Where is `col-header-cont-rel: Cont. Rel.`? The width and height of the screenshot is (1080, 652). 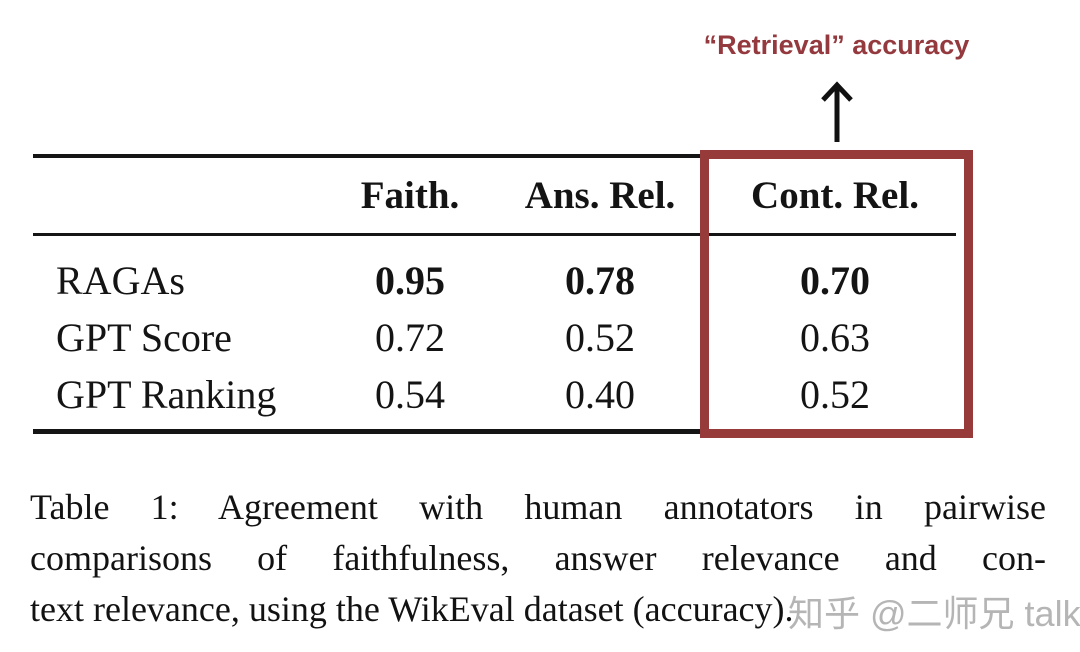 col-header-cont-rel: Cont. Rel. is located at coordinates (835, 195).